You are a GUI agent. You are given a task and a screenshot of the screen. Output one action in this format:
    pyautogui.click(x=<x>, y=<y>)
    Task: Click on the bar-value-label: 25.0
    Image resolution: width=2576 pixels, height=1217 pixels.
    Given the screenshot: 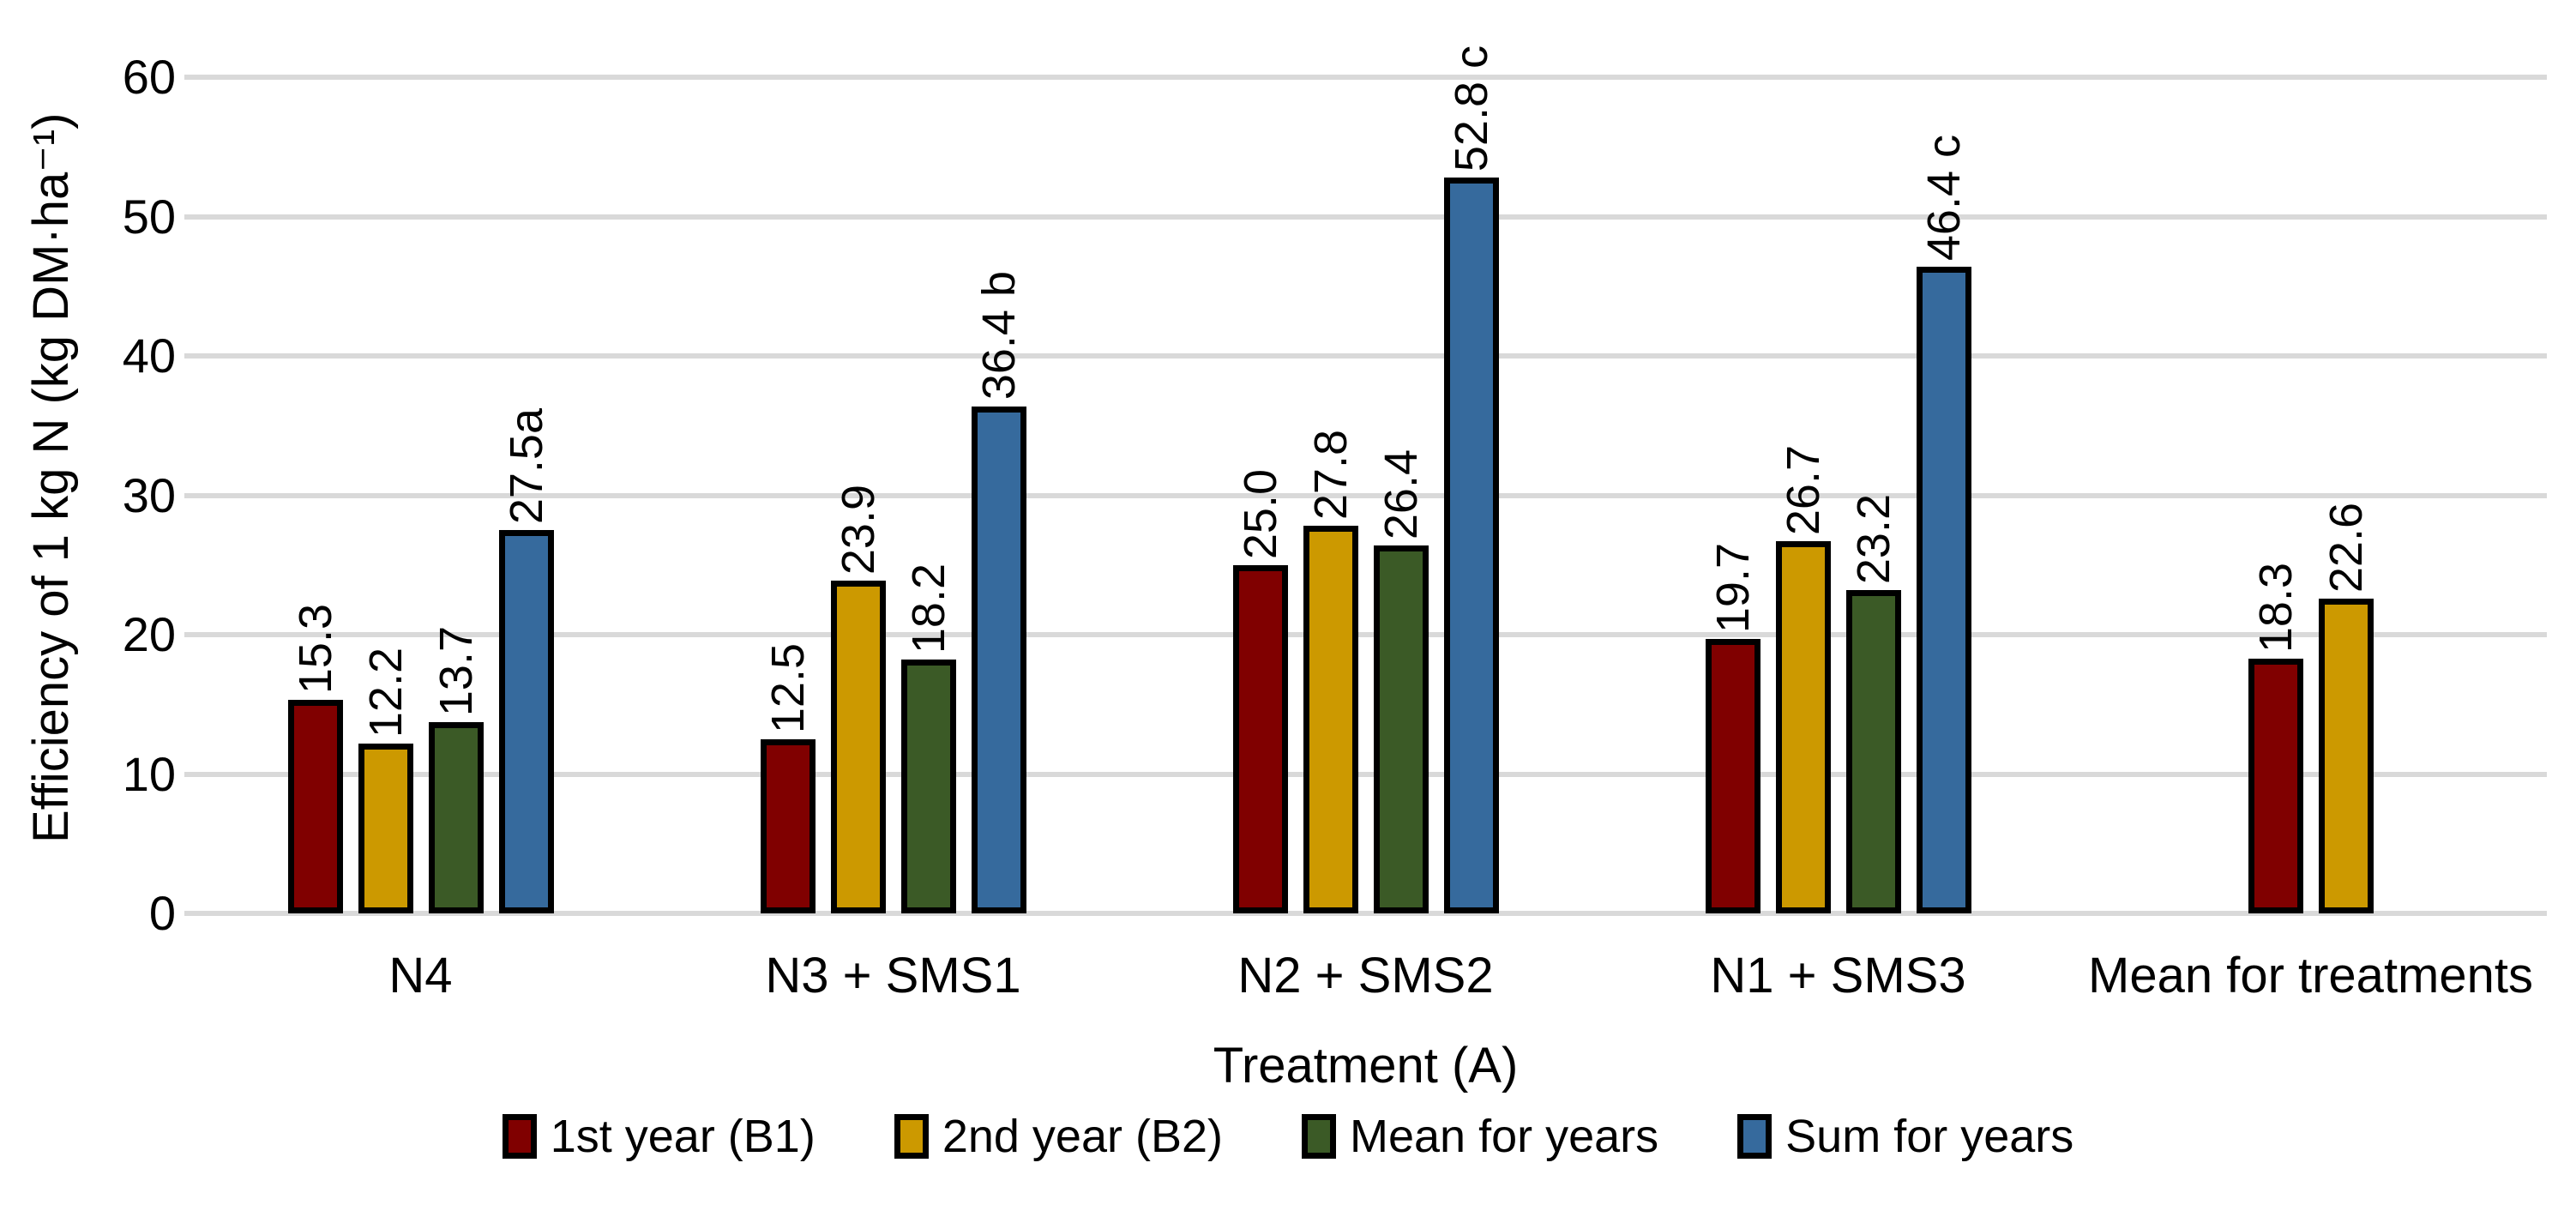 What is the action you would take?
    pyautogui.click(x=1260, y=513)
    